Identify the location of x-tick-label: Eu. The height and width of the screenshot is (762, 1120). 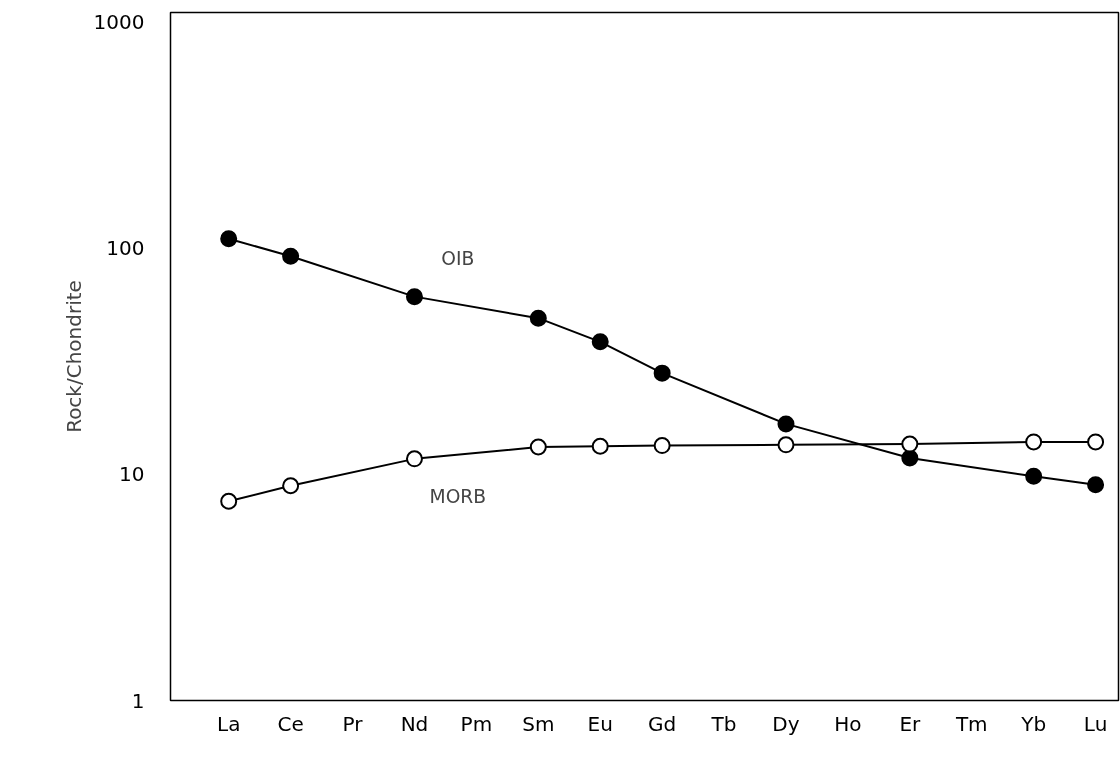
(600, 723).